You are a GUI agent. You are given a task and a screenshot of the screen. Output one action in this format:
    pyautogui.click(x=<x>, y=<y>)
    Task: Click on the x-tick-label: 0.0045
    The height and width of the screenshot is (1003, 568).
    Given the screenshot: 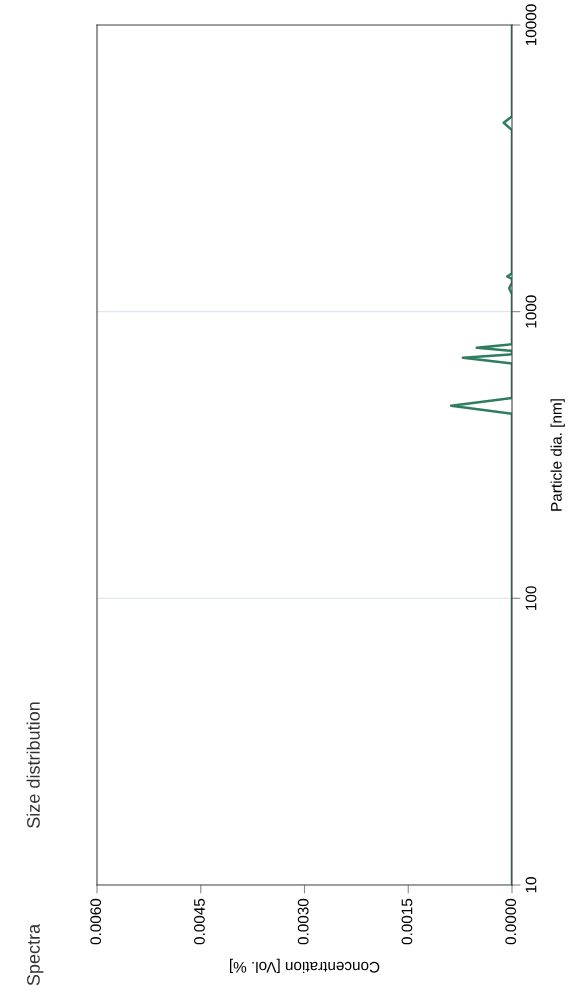 What is the action you would take?
    pyautogui.click(x=199, y=921)
    